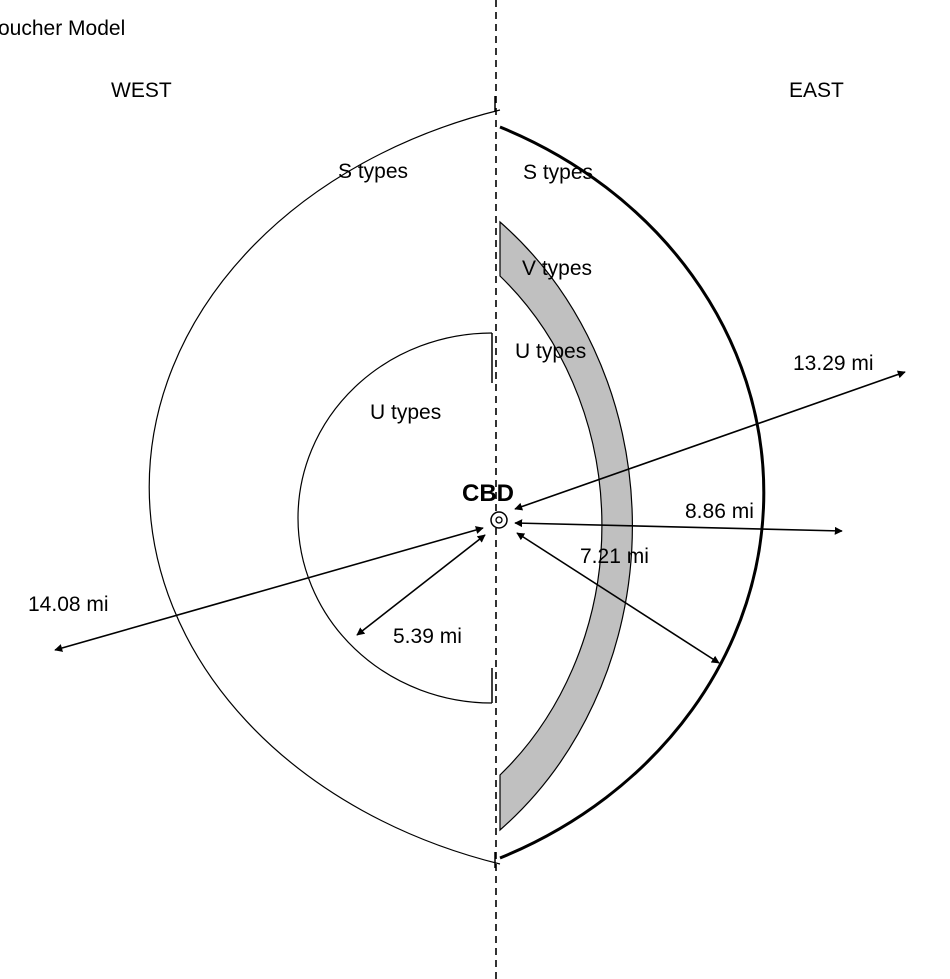 The width and height of the screenshot is (950, 979). Describe the element at coordinates (141, 90) in the screenshot. I see `direction-west: WEST` at that location.